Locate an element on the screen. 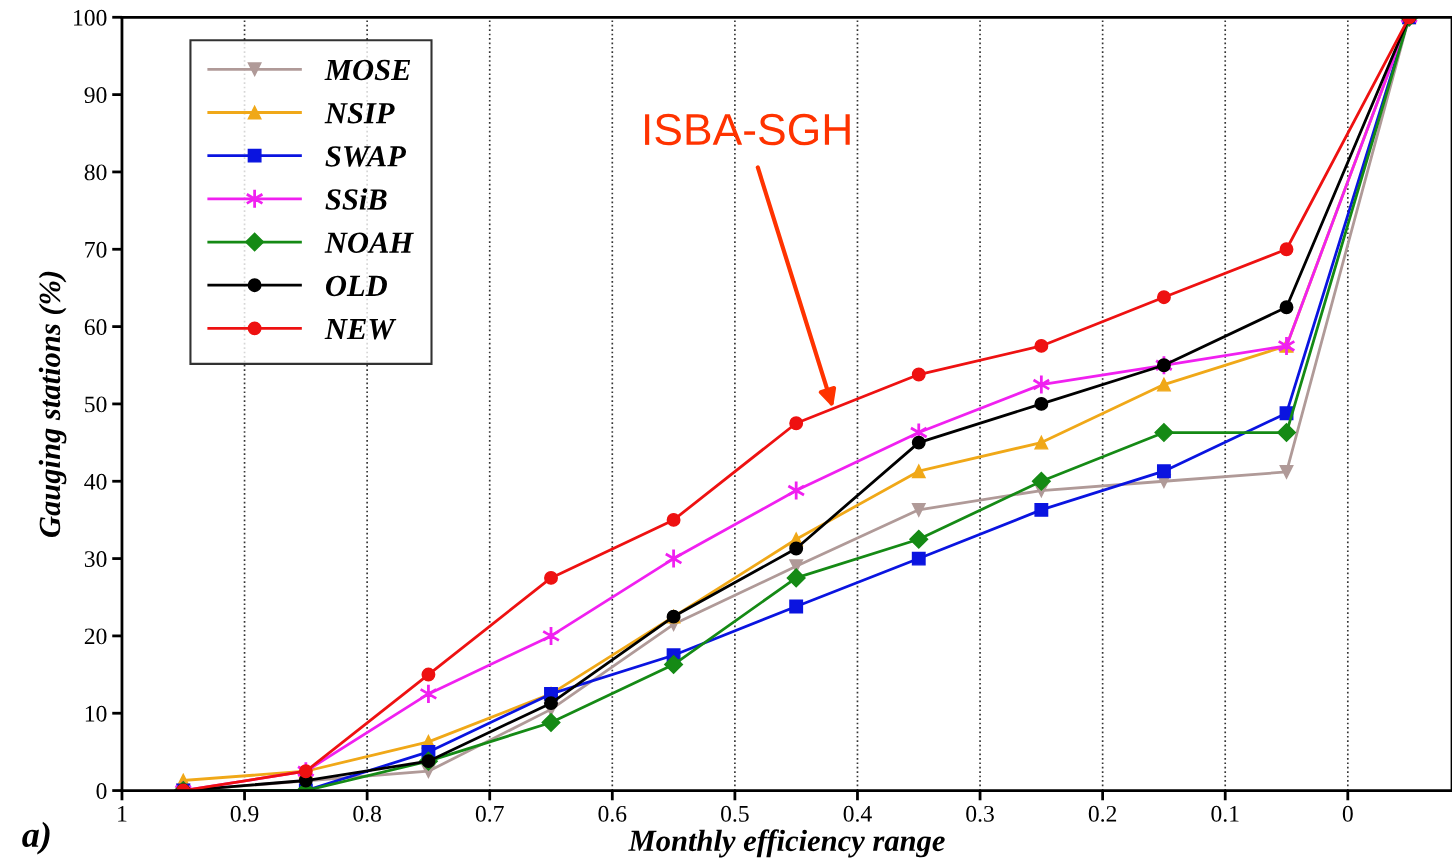 This screenshot has height=864, width=1452. y-tick-label: 80 is located at coordinates (95, 172).